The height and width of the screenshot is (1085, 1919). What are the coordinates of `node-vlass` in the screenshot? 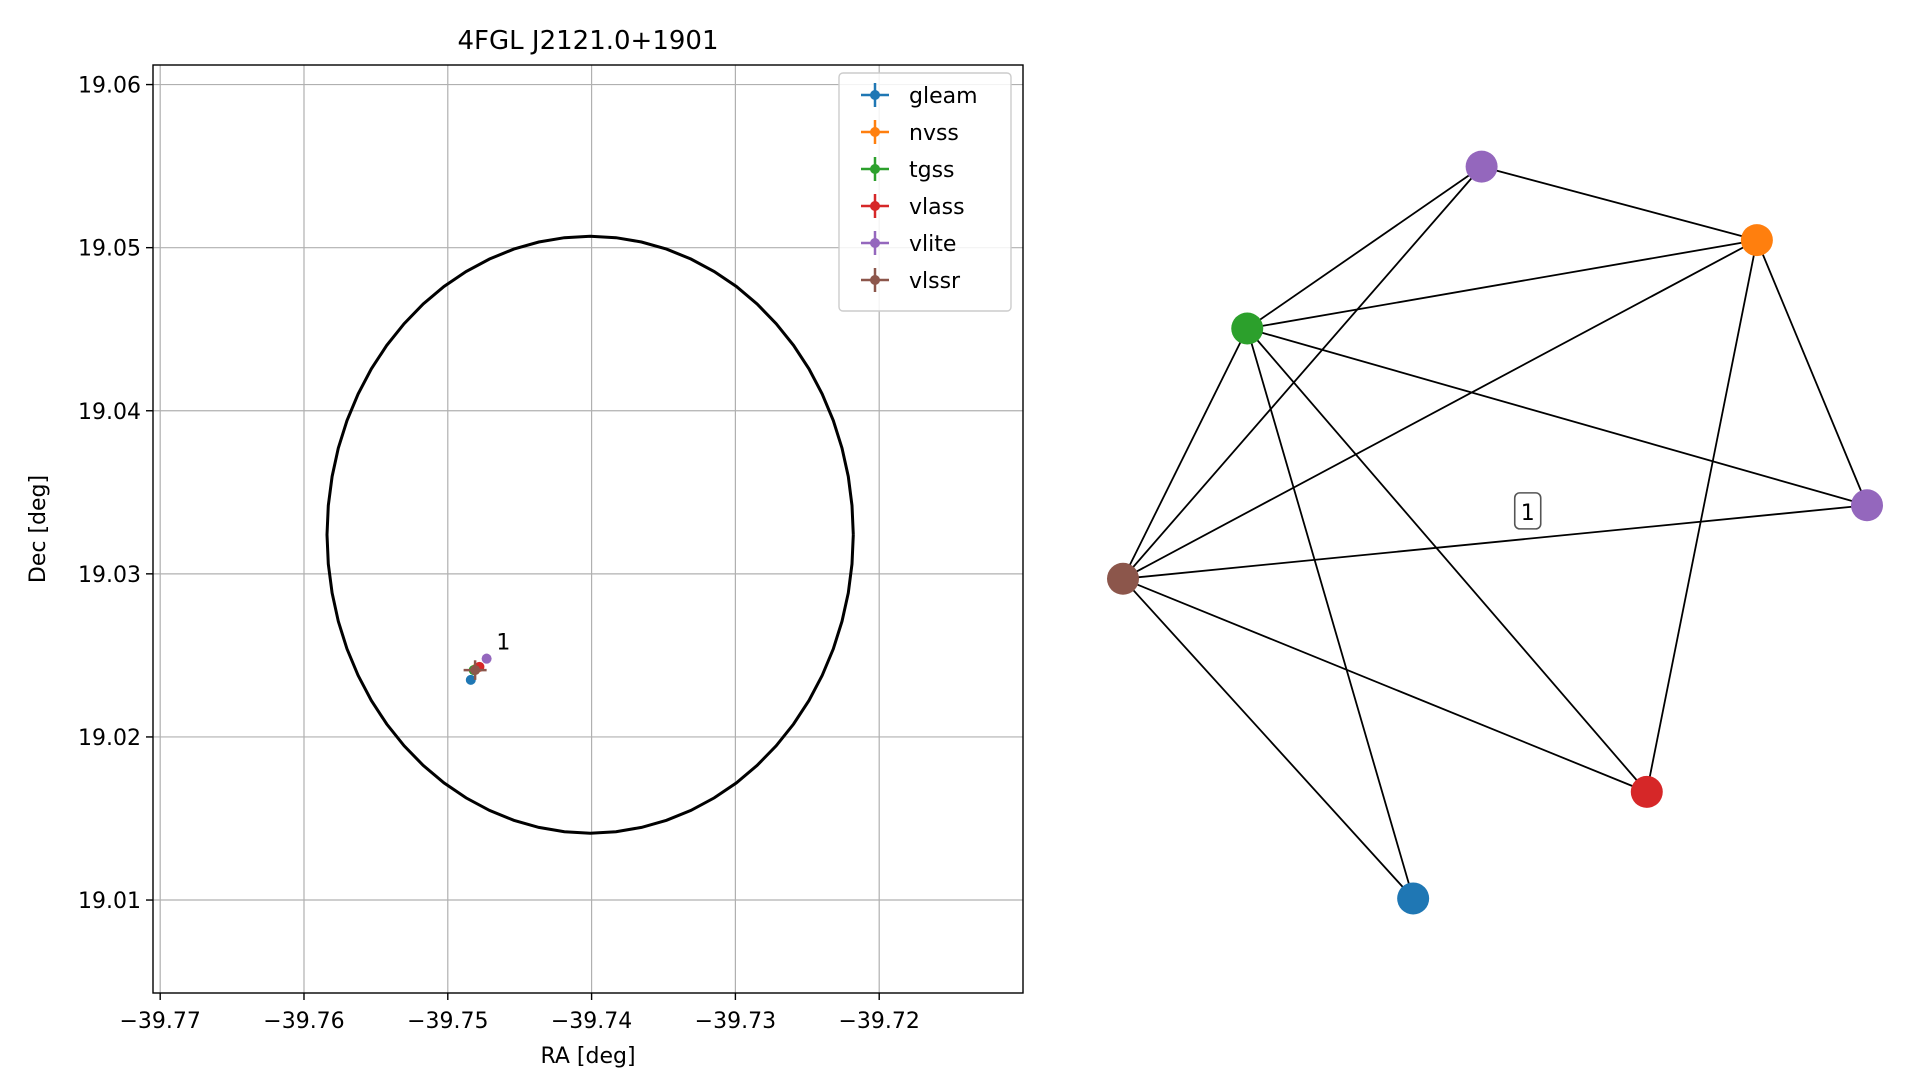 It's located at (1646, 791).